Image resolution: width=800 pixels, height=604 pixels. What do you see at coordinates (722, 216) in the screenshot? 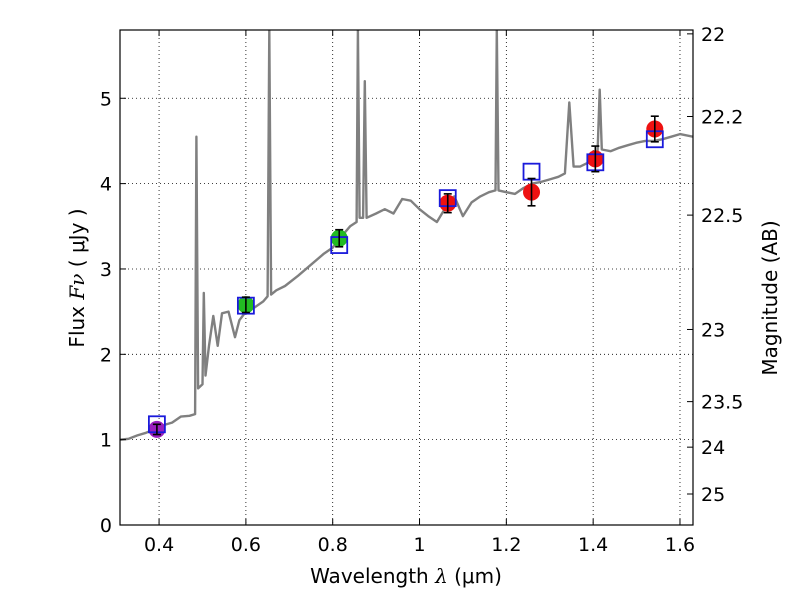
I see `y2-tick-label: 22.5` at bounding box center [722, 216].